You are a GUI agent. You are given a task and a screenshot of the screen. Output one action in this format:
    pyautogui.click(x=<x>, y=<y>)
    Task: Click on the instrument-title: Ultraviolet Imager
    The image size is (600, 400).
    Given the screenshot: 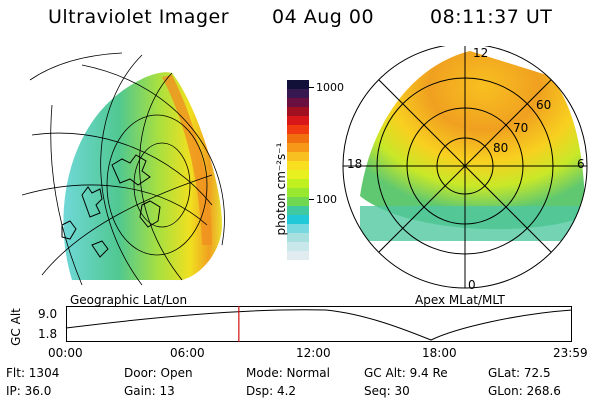 What is the action you would take?
    pyautogui.click(x=139, y=17)
    